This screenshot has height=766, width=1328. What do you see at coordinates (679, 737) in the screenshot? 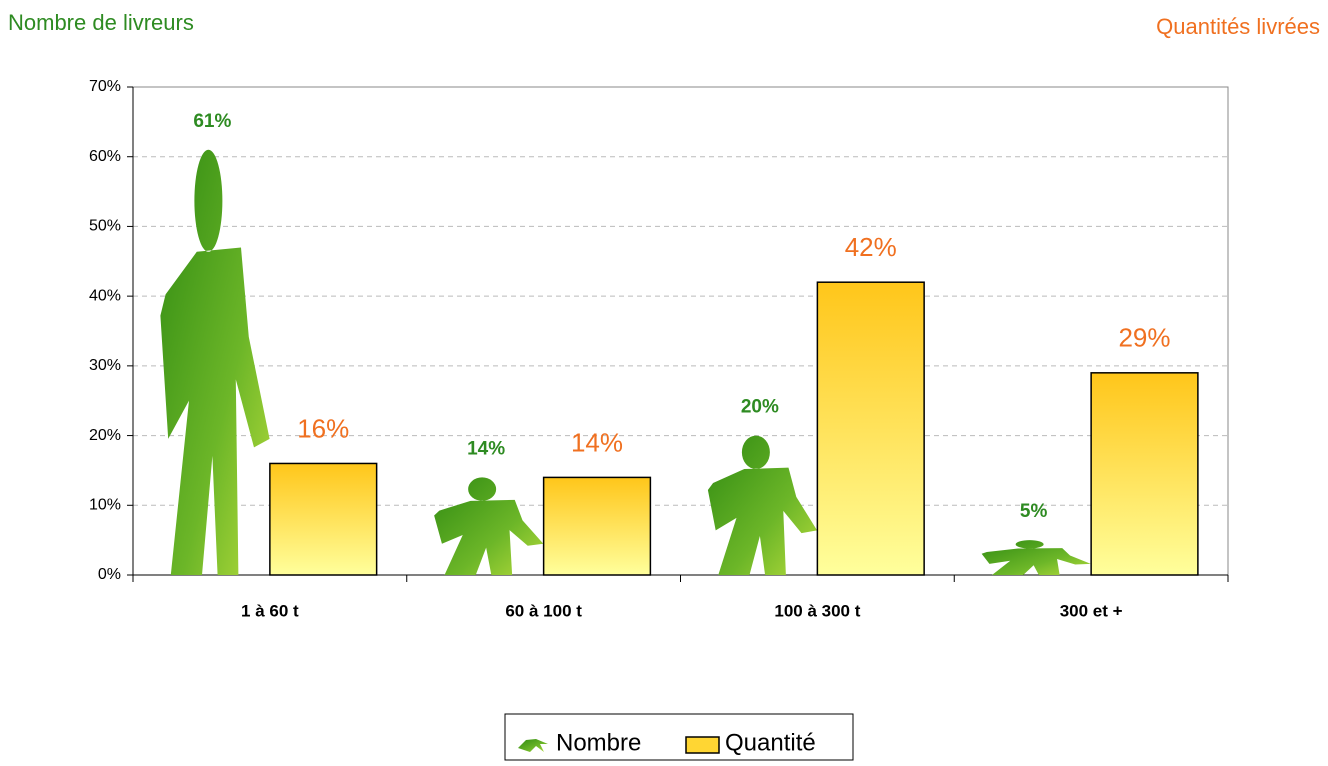
I see `legend` at bounding box center [679, 737].